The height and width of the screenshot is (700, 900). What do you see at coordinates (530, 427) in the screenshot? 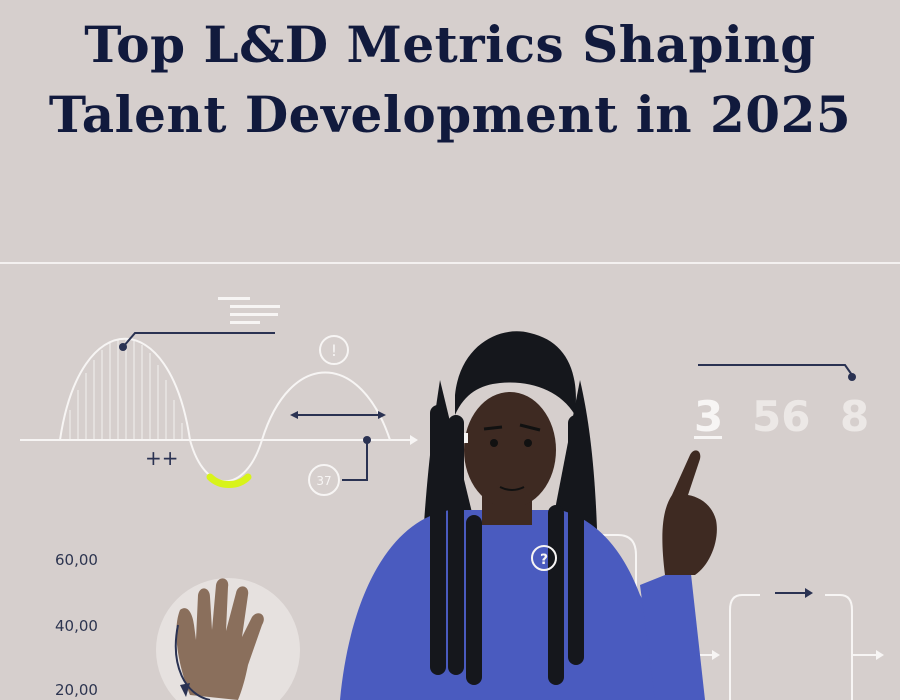
I see `brow-right` at bounding box center [530, 427].